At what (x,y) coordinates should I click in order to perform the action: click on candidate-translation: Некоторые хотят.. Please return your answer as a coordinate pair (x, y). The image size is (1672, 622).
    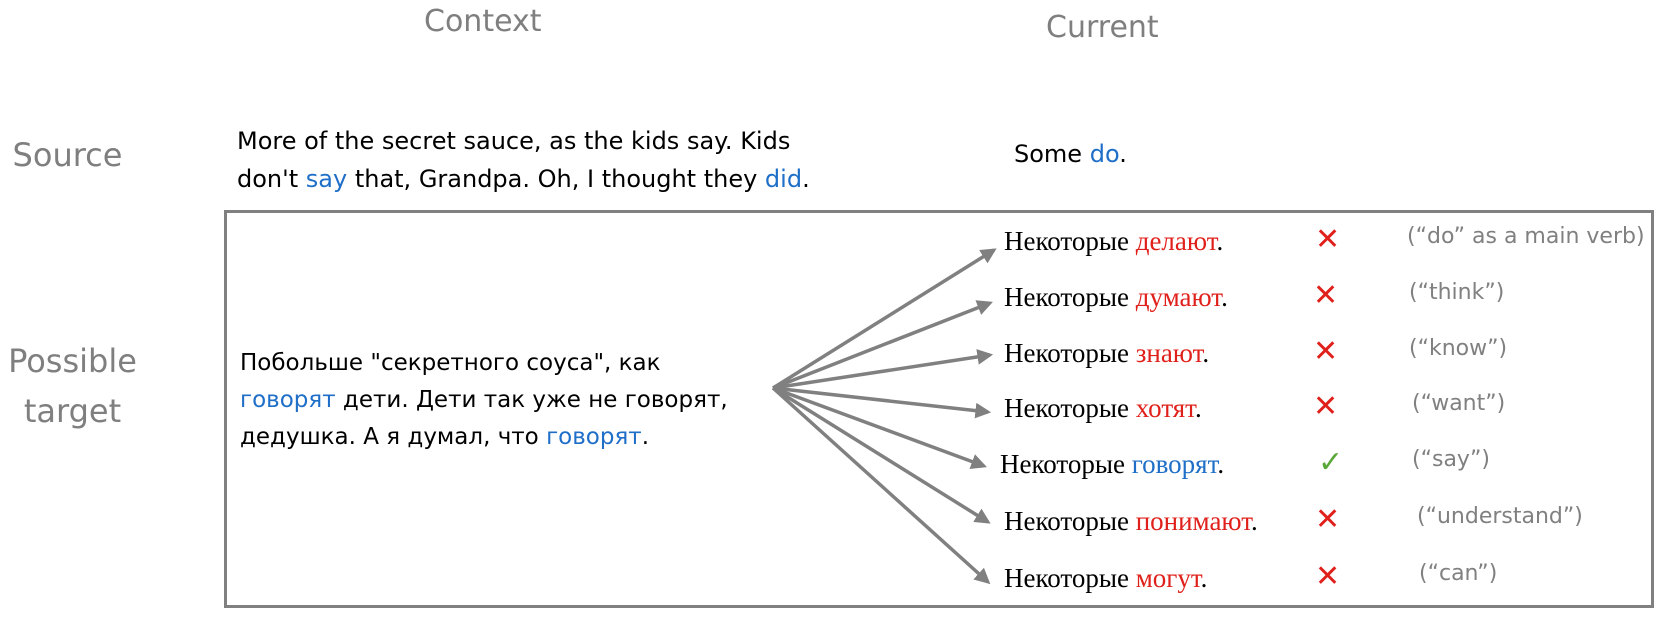
    Looking at the image, I should click on (1103, 408).